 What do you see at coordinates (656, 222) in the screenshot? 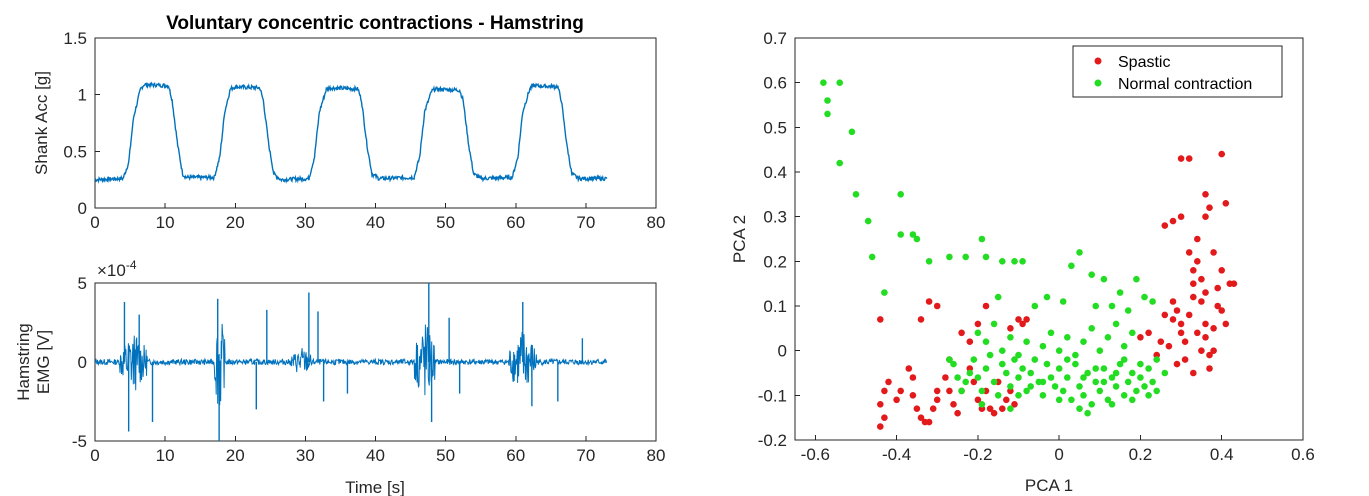
I see `x-tick-label: 80` at bounding box center [656, 222].